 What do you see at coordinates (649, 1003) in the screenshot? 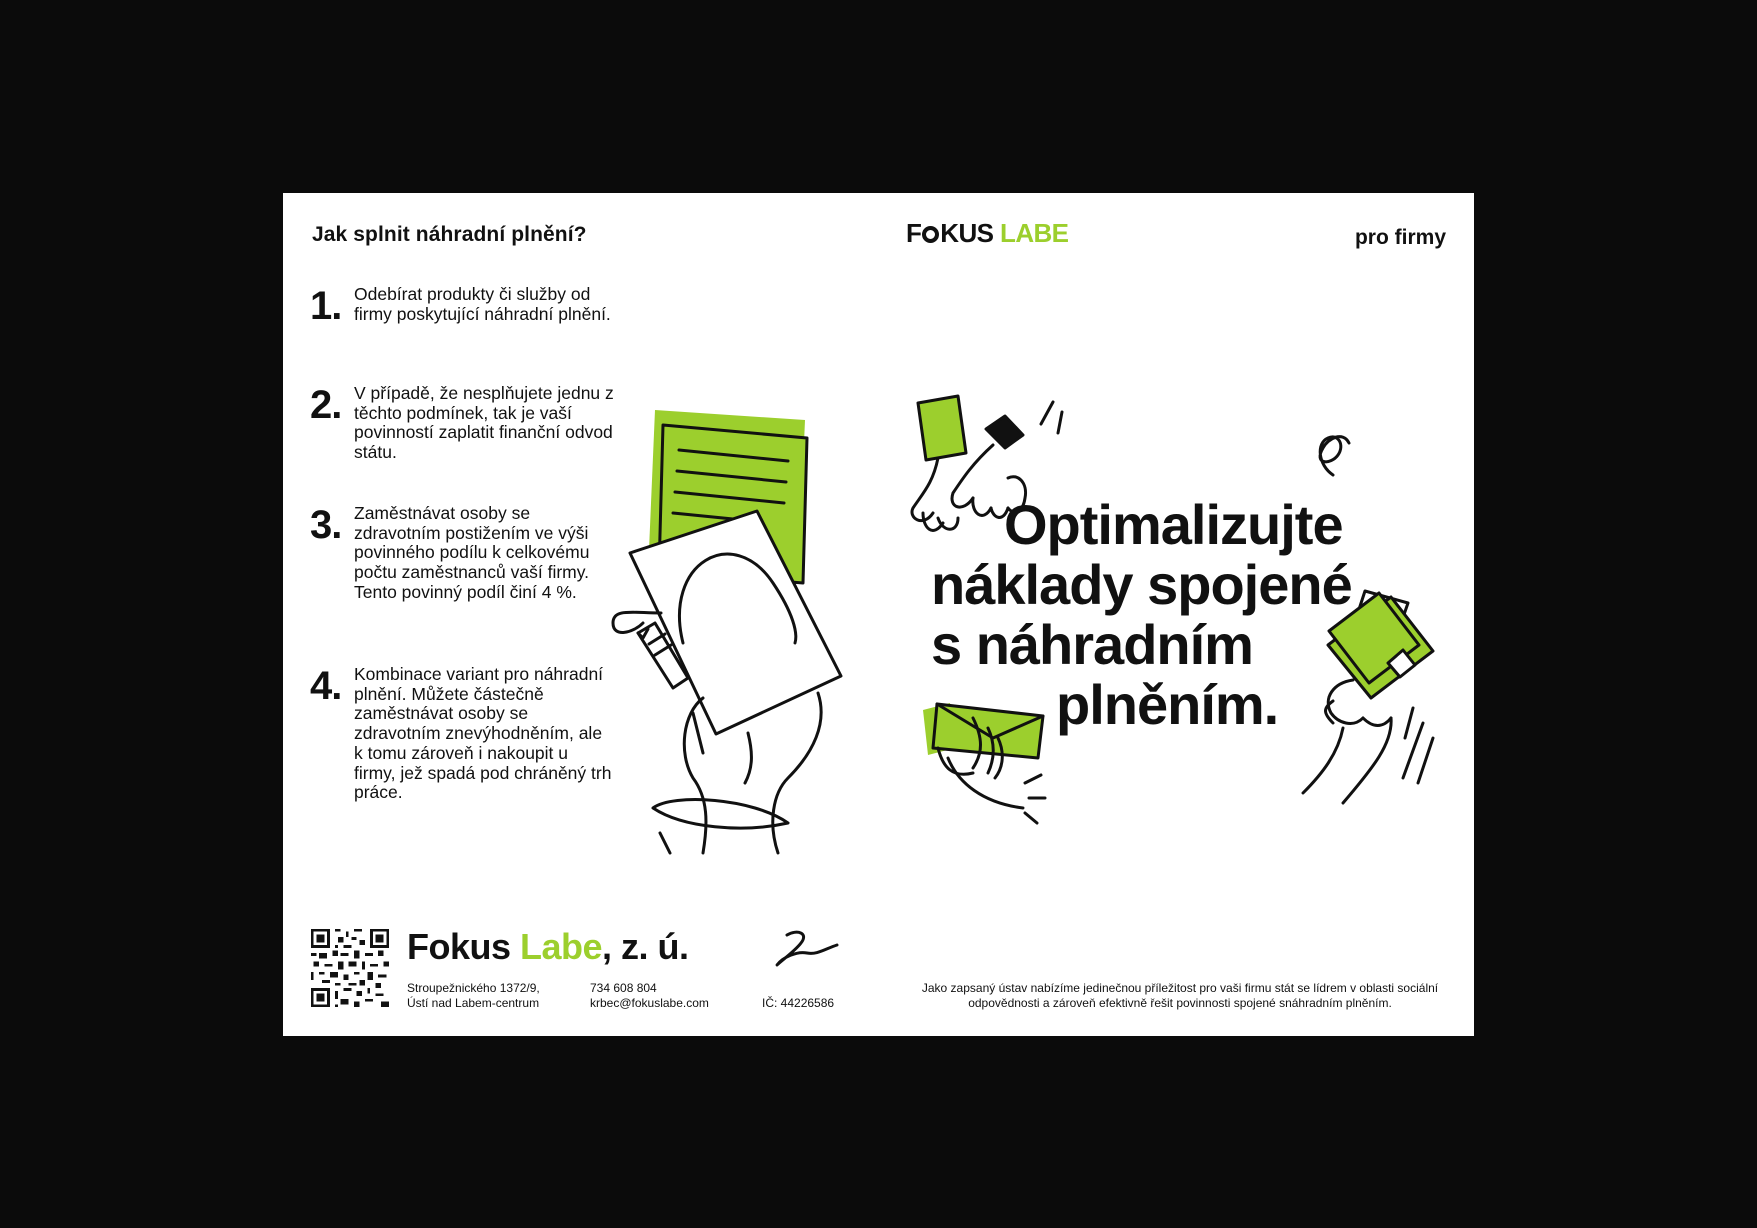
I see `email-address: krbec@fokuslabe.com` at bounding box center [649, 1003].